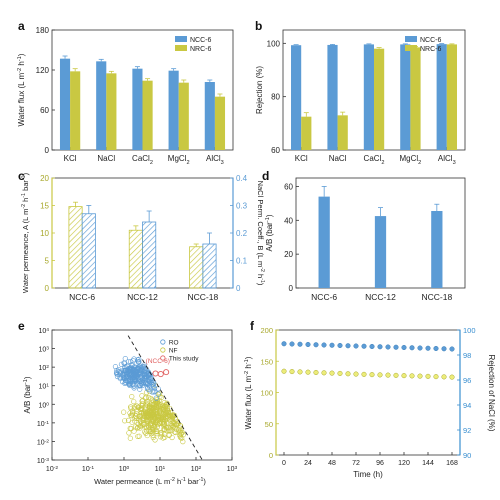  What do you see at coordinates (467, 455) in the screenshot?
I see `y-right-tick-label: 90` at bounding box center [467, 455].